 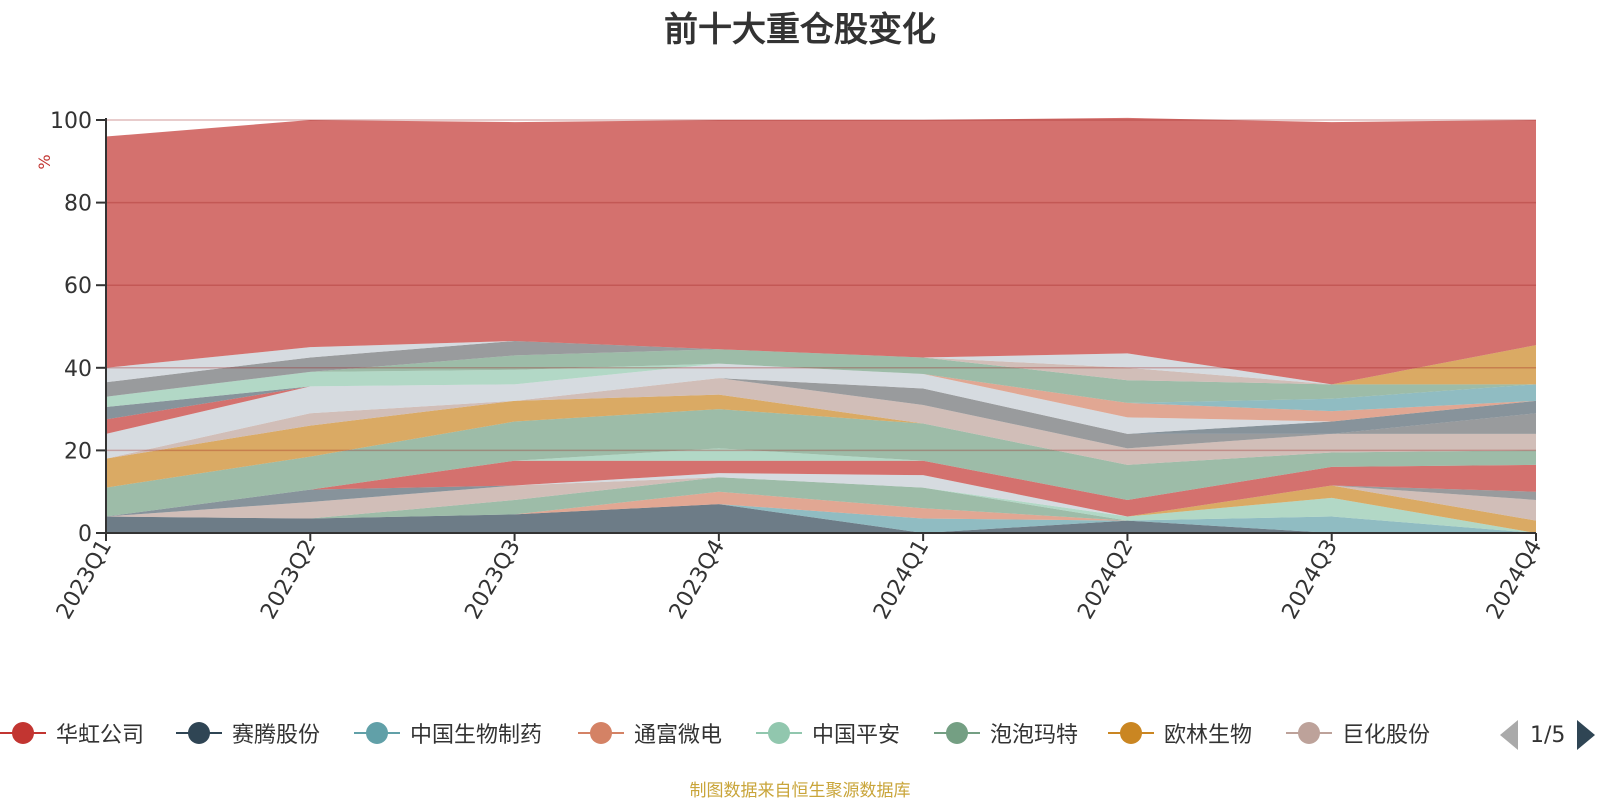 What do you see at coordinates (1105, 580) in the screenshot?
I see `x-tick-label-5: 2024Q2` at bounding box center [1105, 580].